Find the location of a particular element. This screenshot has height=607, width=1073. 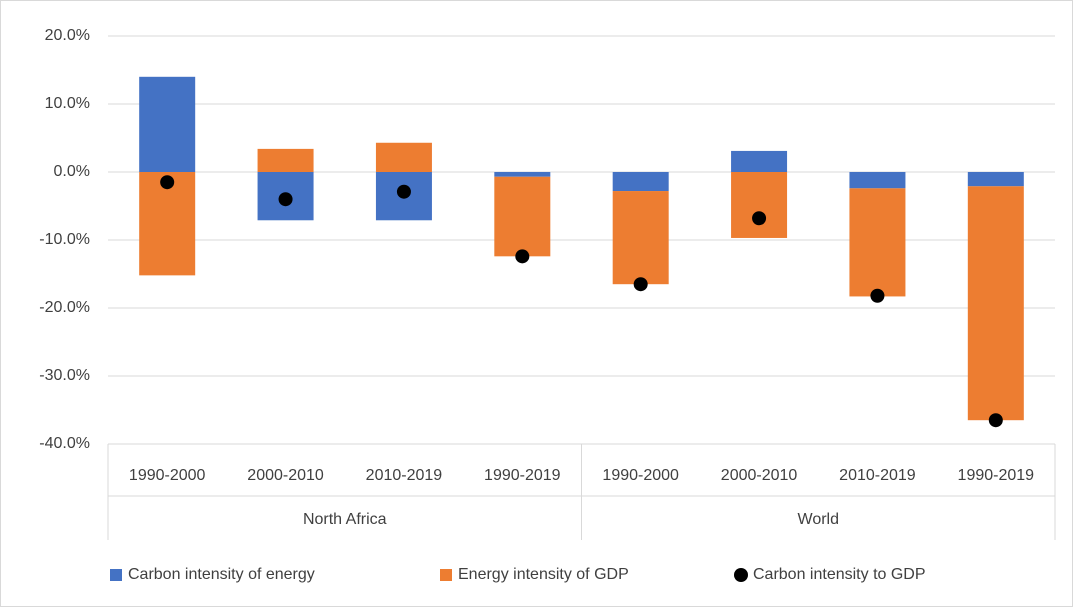

group-label: World is located at coordinates (819, 519).